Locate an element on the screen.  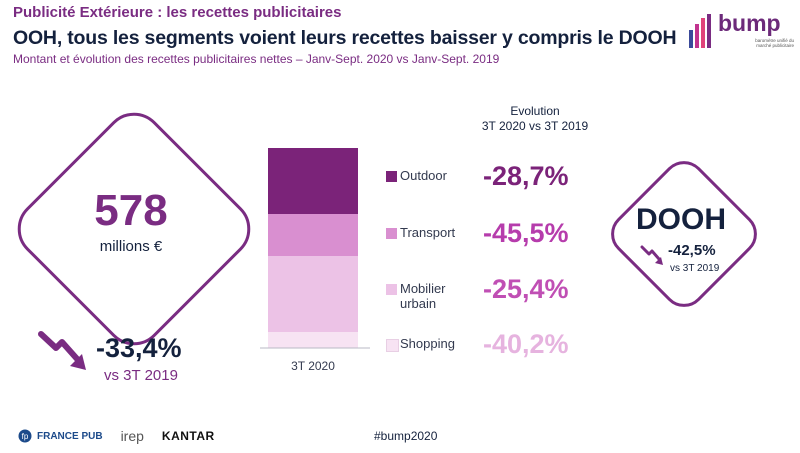
total-change: -33,4% is located at coordinates (139, 348).